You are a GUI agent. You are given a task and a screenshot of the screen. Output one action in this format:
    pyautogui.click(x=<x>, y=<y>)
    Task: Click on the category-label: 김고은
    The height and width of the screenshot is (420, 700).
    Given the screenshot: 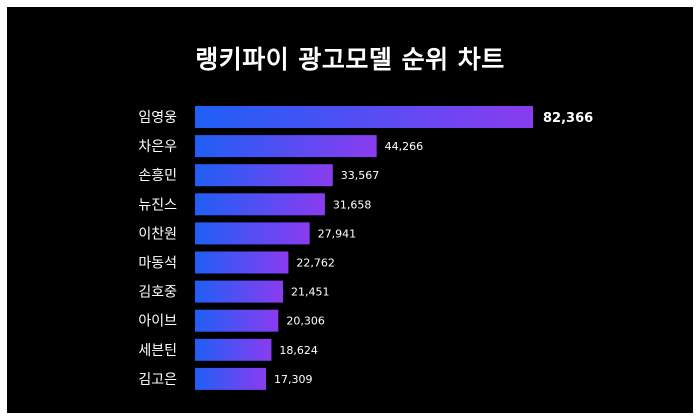 What is the action you would take?
    pyautogui.click(x=157, y=380)
    